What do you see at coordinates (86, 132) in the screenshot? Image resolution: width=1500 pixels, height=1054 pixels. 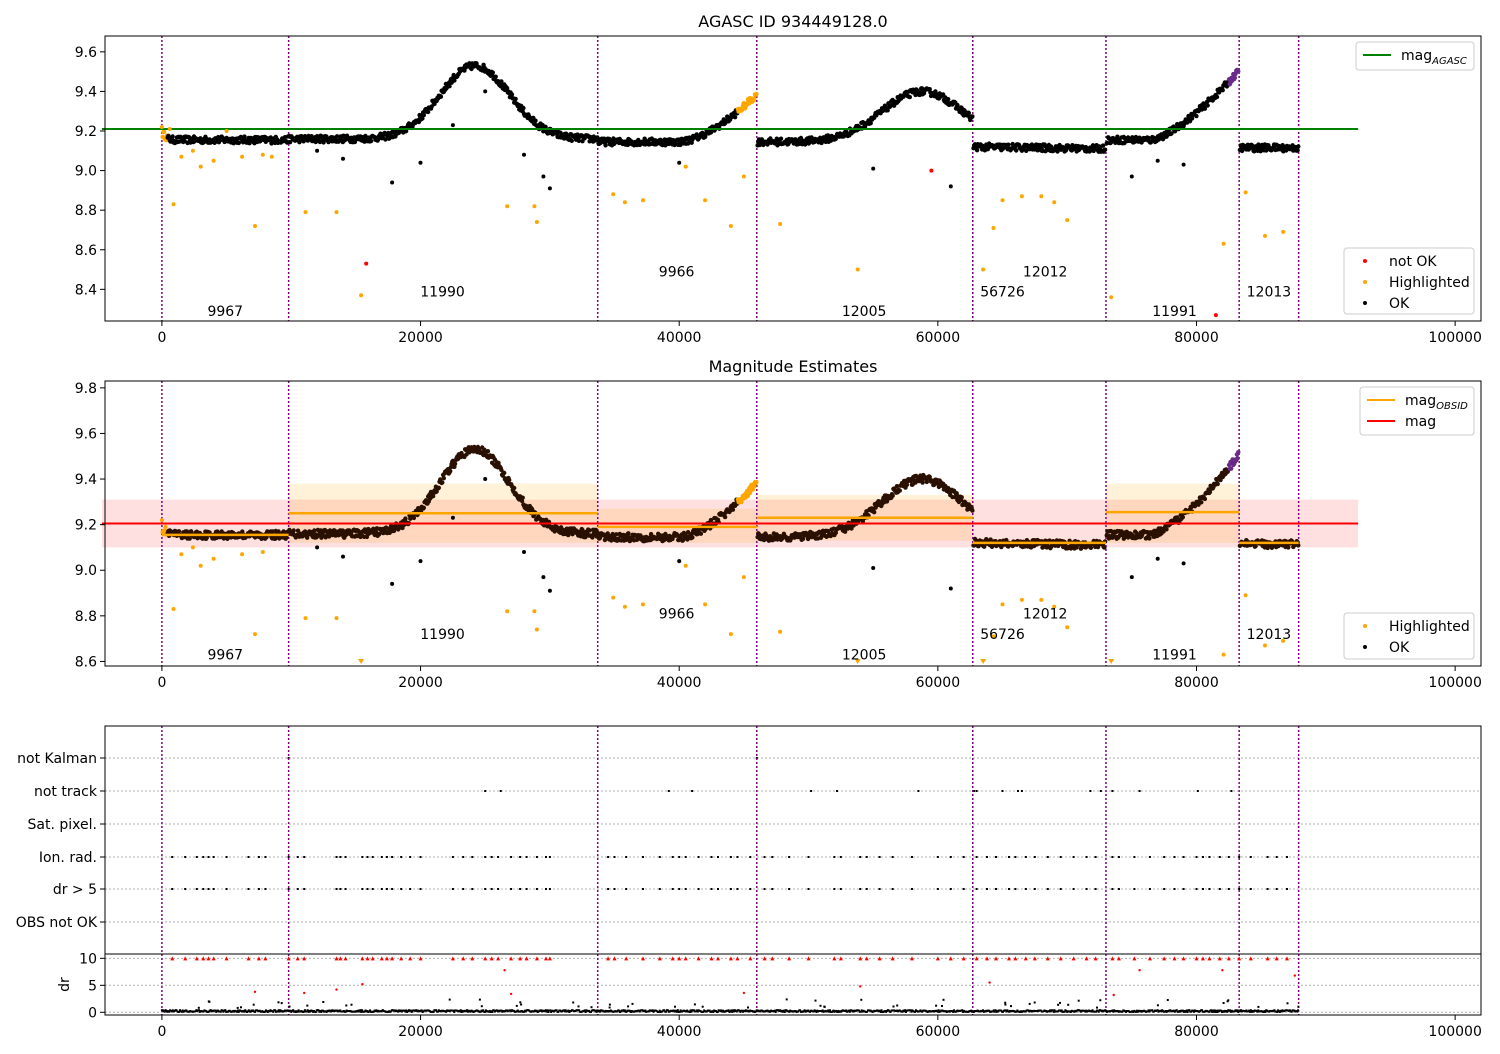 I see `y-tick-label: 9.2` at bounding box center [86, 132].